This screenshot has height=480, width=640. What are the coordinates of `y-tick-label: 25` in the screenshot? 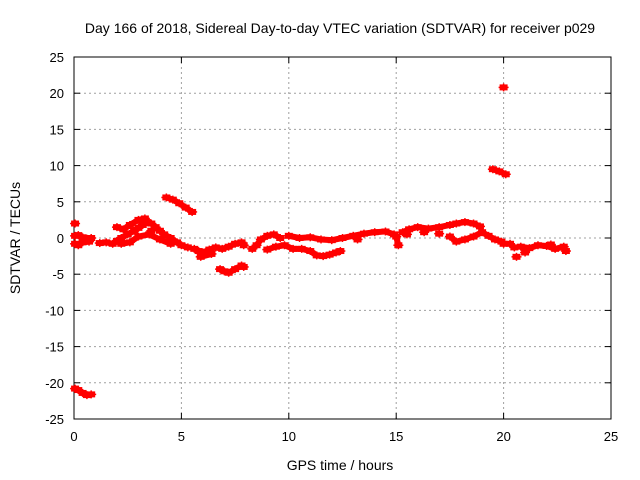 It's located at (57, 57).